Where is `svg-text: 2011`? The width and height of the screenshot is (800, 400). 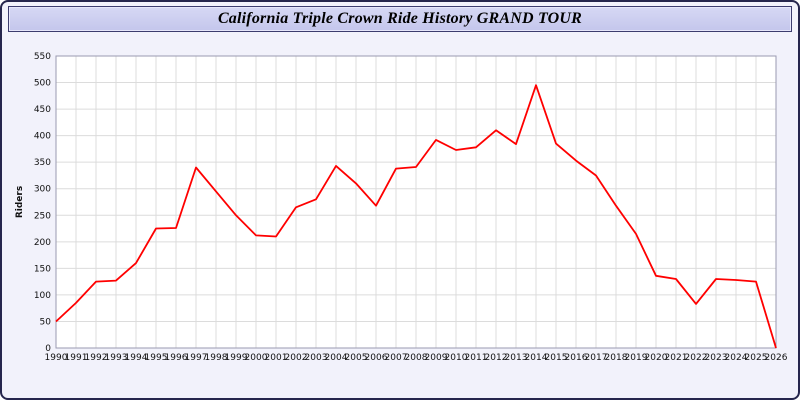 svg-text: 2011 is located at coordinates (476, 358).